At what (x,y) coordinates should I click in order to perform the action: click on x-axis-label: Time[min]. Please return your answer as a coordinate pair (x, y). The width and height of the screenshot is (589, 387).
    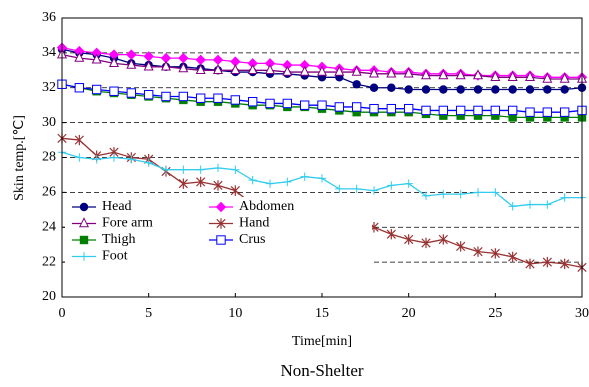
    Looking at the image, I should click on (322, 341).